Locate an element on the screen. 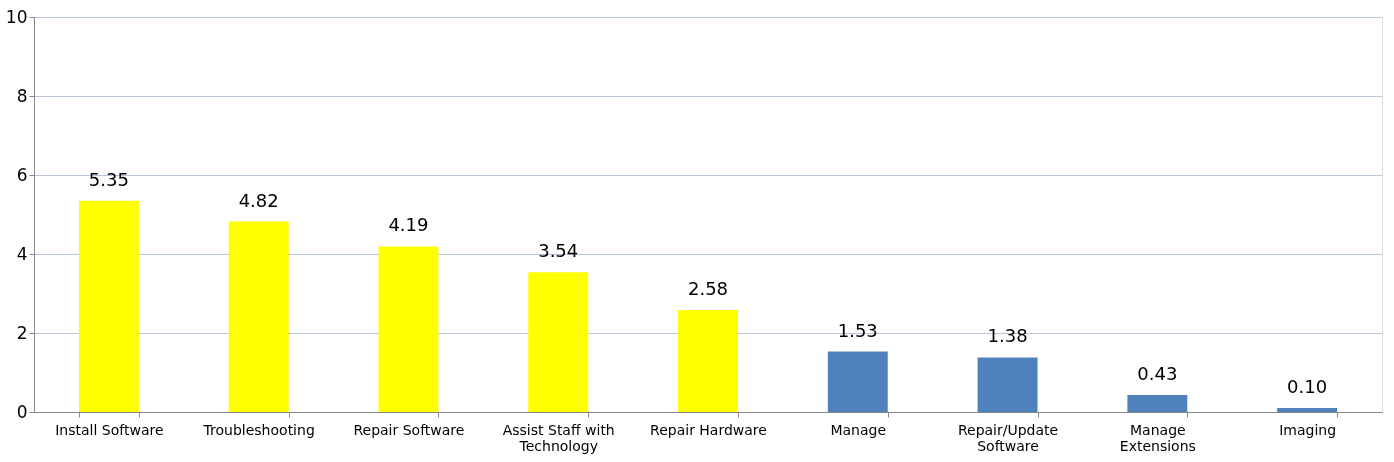 The height and width of the screenshot is (462, 1394). x-tick-label: Install Software is located at coordinates (109, 429).